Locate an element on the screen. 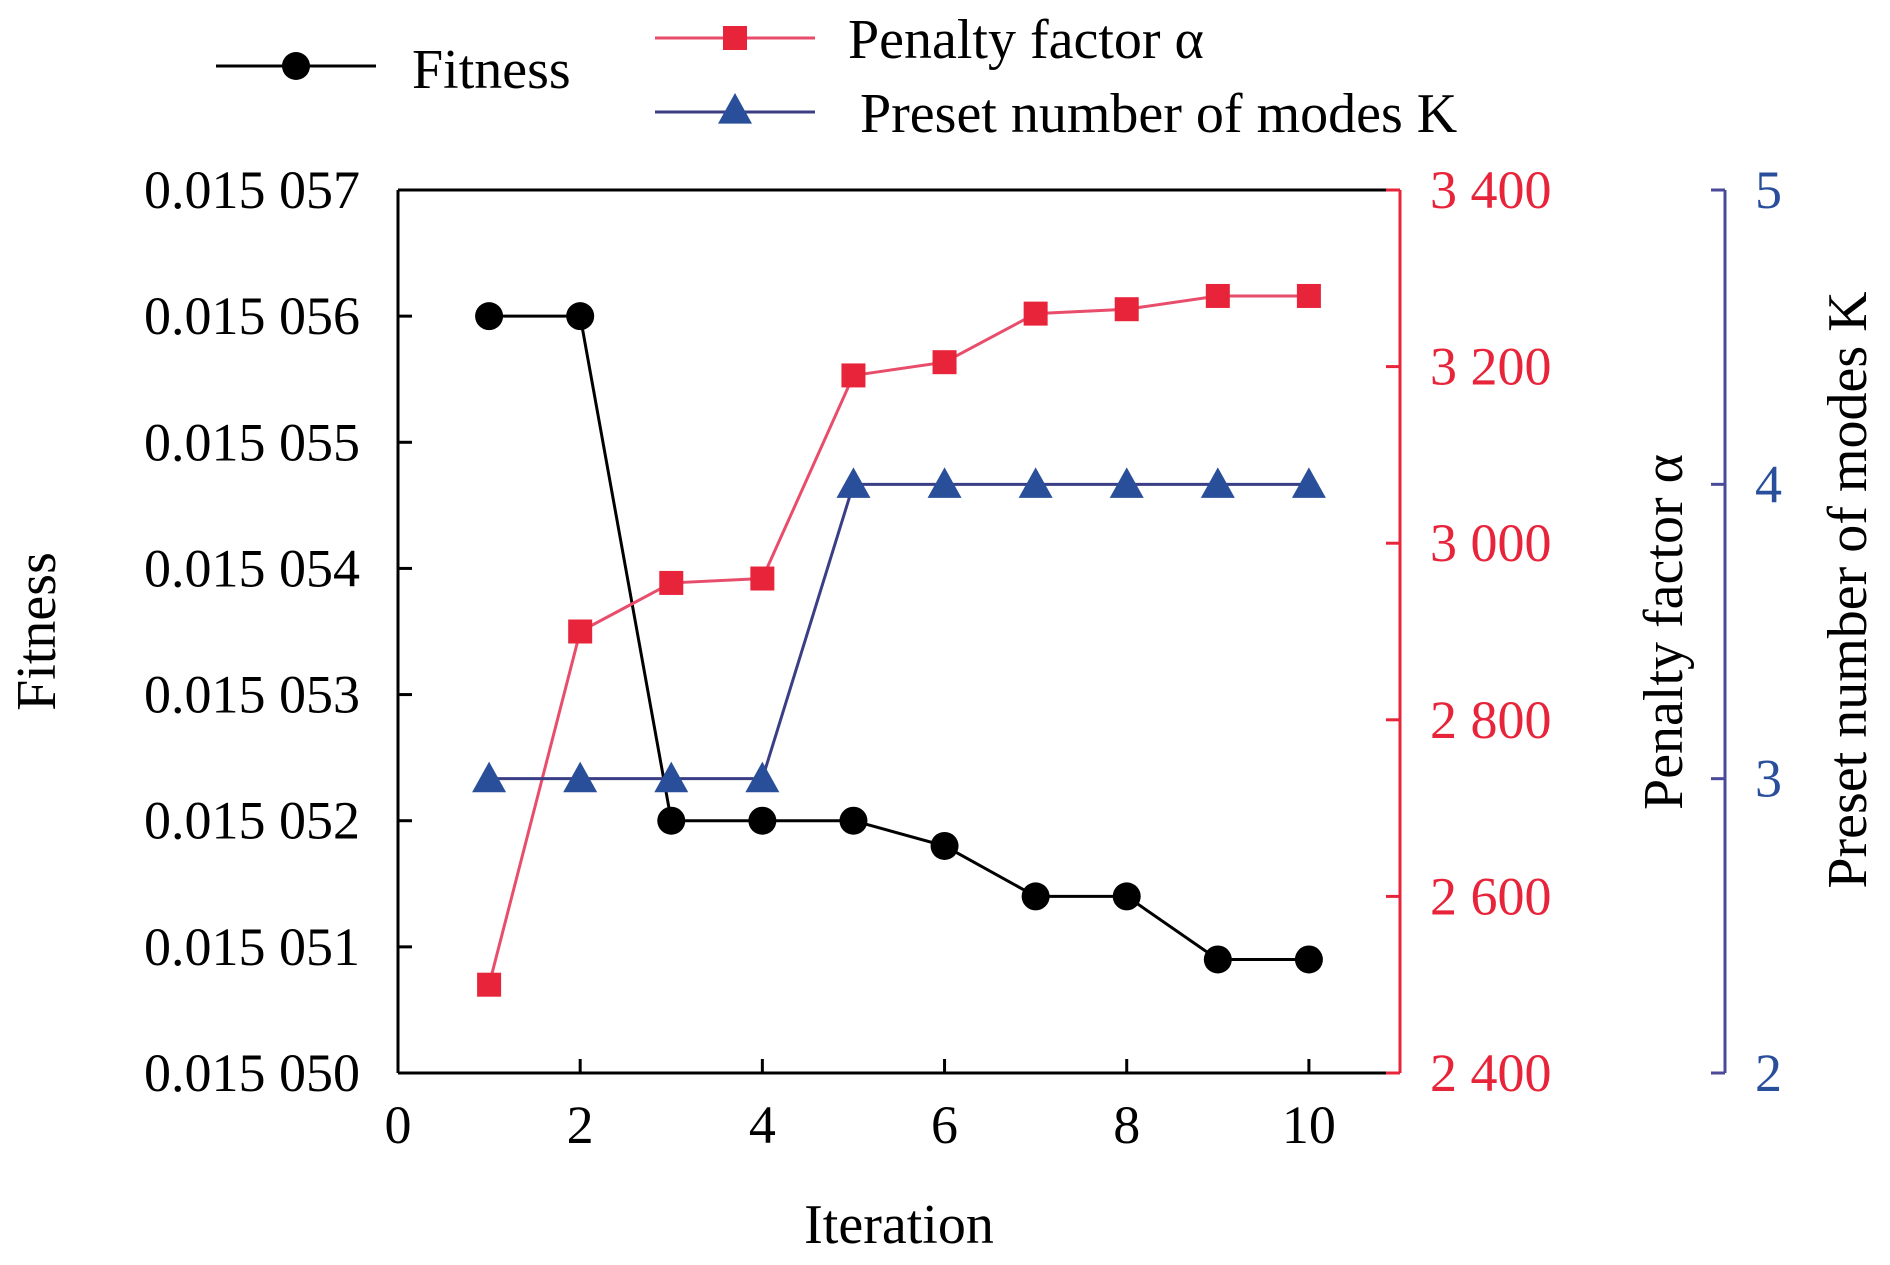 This screenshot has width=1890, height=1265. y2-tick-label: 3 400 is located at coordinates (1491, 190).